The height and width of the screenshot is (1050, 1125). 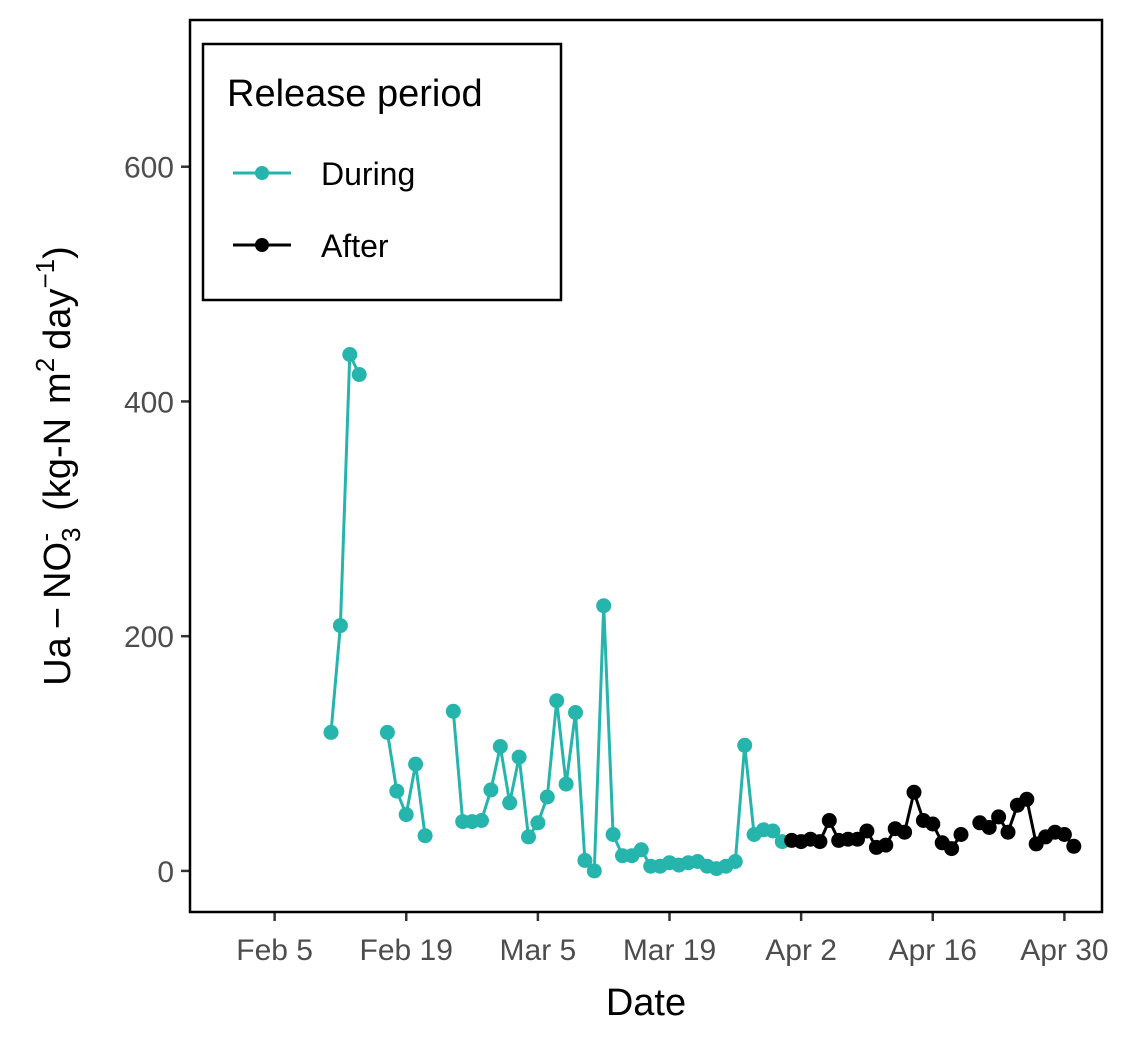 What do you see at coordinates (262, 173) in the screenshot?
I see `legend-key-during-point` at bounding box center [262, 173].